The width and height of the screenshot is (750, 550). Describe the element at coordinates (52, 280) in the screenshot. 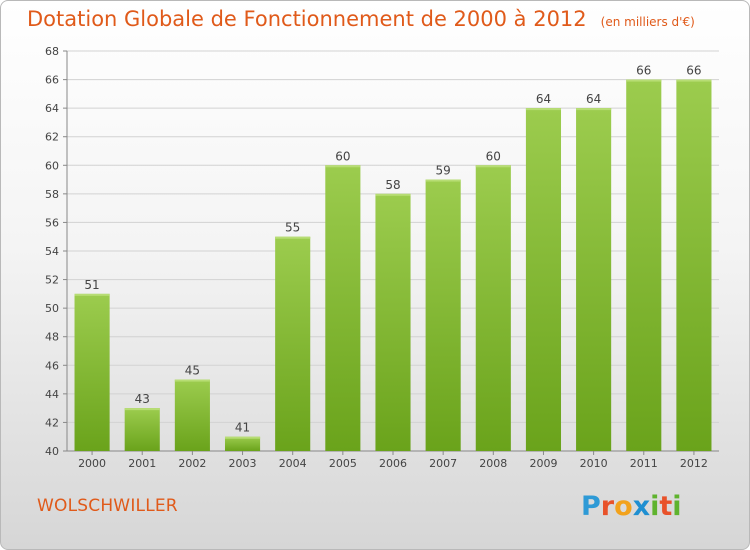

I see `y-tick-label: 52` at that location.